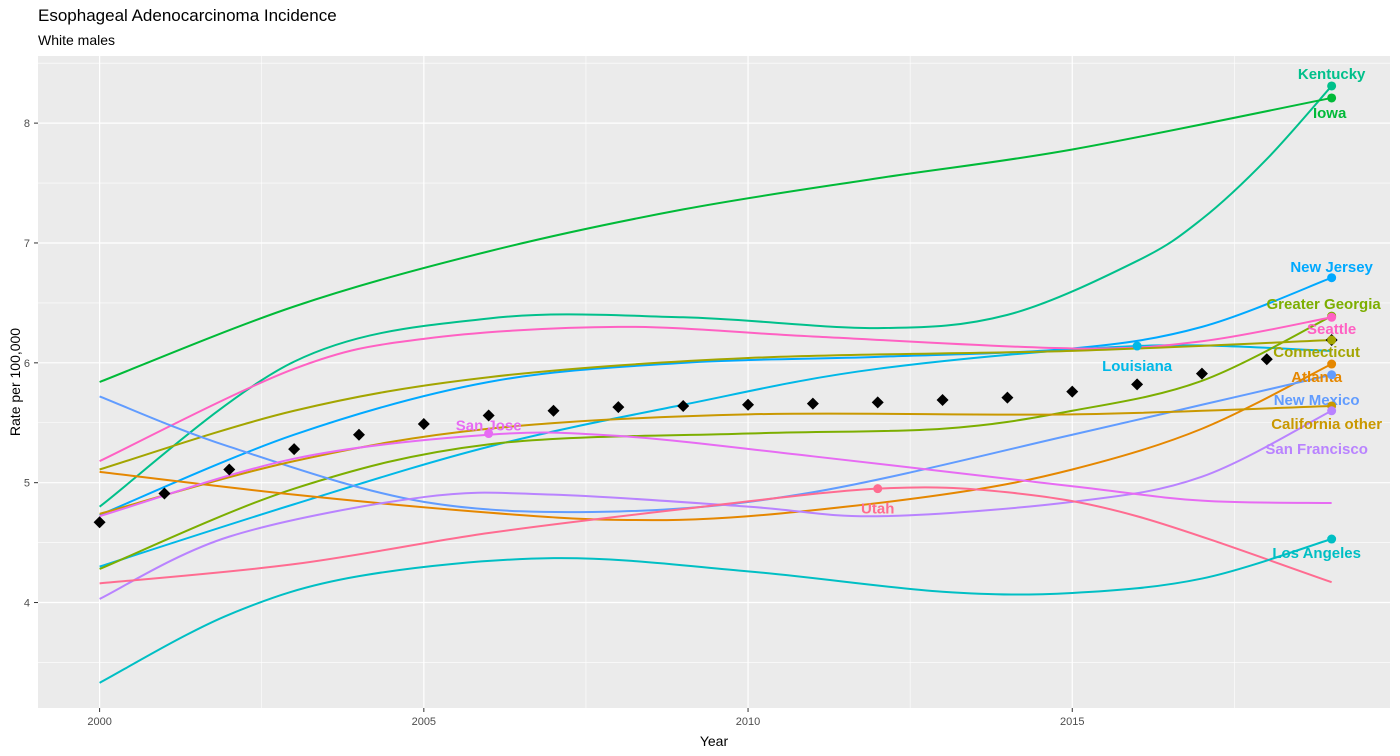  I want to click on series-label-seattle: Seattle, so click(1331, 329).